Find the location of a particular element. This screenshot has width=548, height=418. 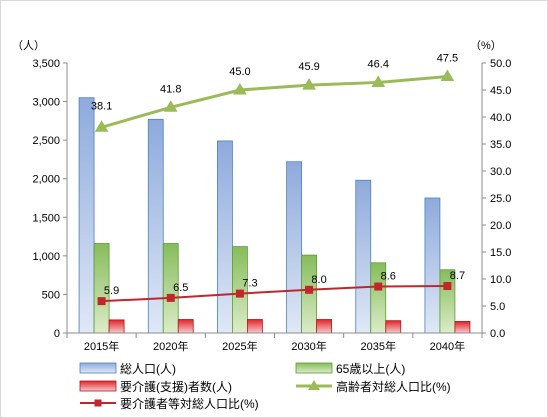

right-tick-label: 30.0 is located at coordinates (500, 172).